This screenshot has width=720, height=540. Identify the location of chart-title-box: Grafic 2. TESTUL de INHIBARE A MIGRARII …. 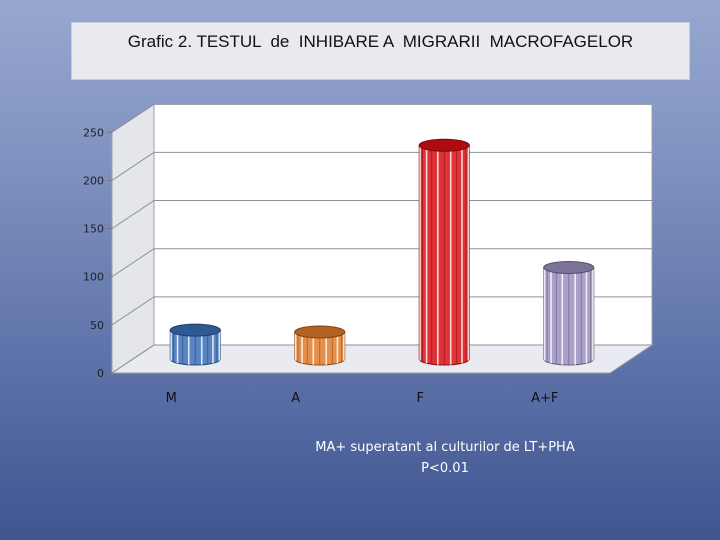
(380, 51).